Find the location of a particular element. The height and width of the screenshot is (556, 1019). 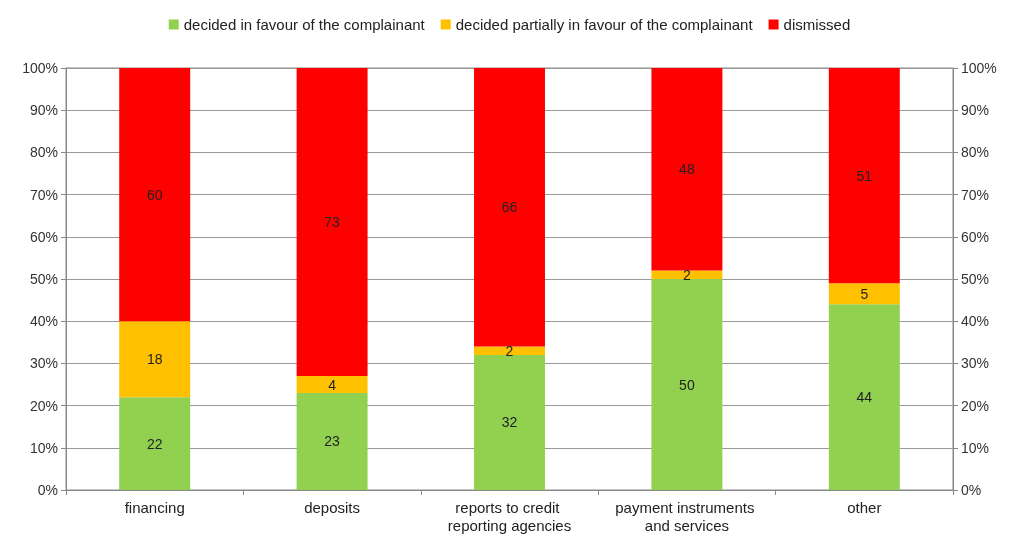

data-label: 60 is located at coordinates (154, 194).